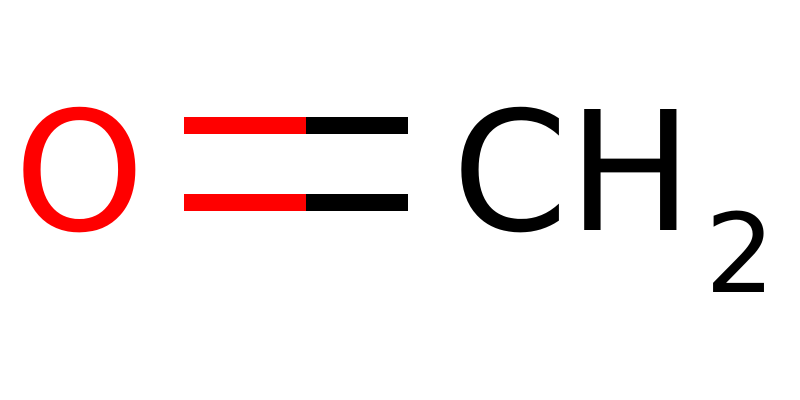 The height and width of the screenshot is (400, 800). Describe the element at coordinates (245, 202) in the screenshot. I see `bond-lower-left-segment` at that location.